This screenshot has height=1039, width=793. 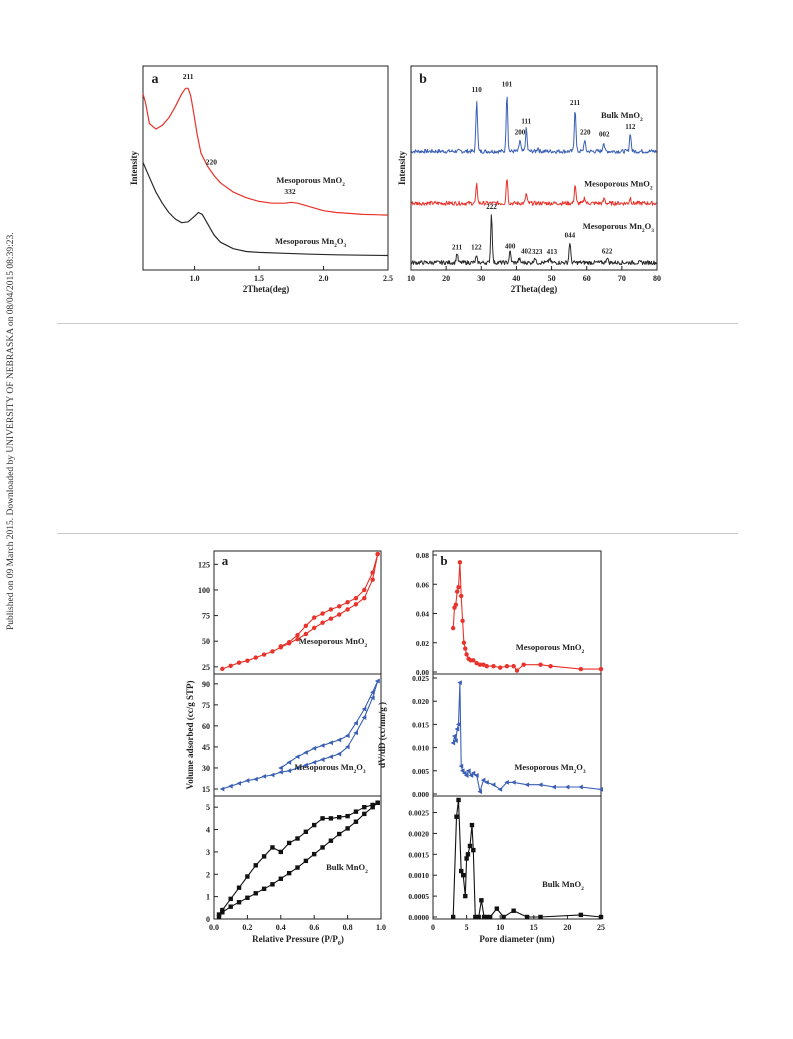 What do you see at coordinates (550, 648) in the screenshot?
I see `bjh-series-label-0: Mesoporous MnO2` at bounding box center [550, 648].